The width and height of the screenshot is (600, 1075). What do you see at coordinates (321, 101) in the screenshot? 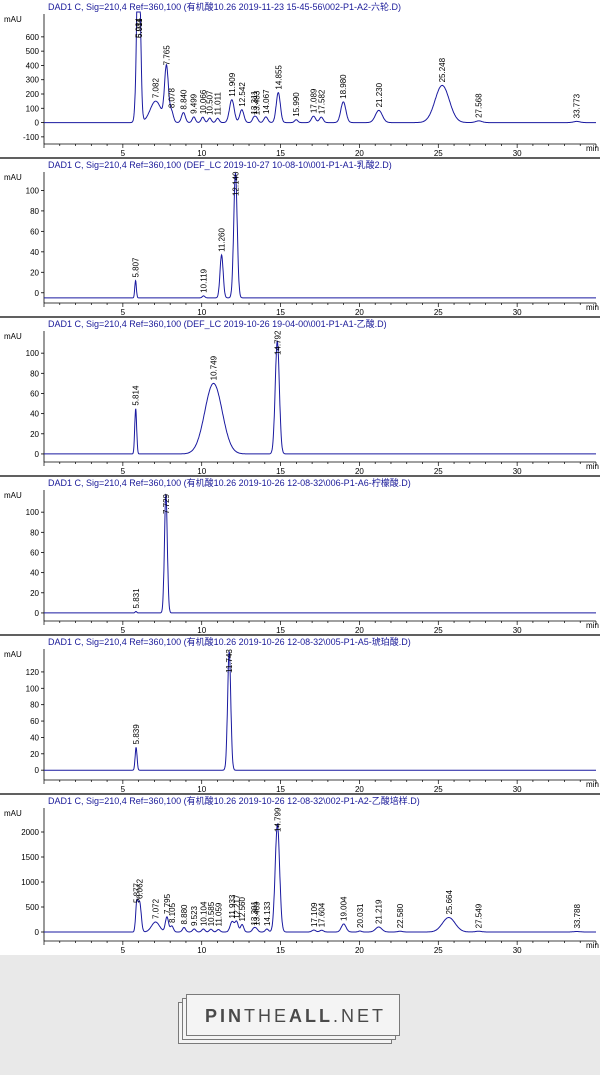
I see `peak-label: 17.582` at bounding box center [321, 101].